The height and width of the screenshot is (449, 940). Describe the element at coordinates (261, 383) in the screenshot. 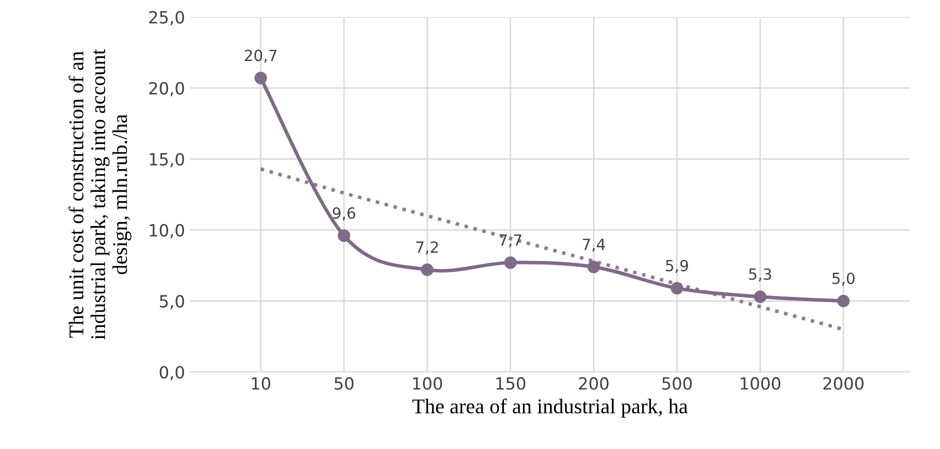

I see `x-tick-label: 10` at that location.